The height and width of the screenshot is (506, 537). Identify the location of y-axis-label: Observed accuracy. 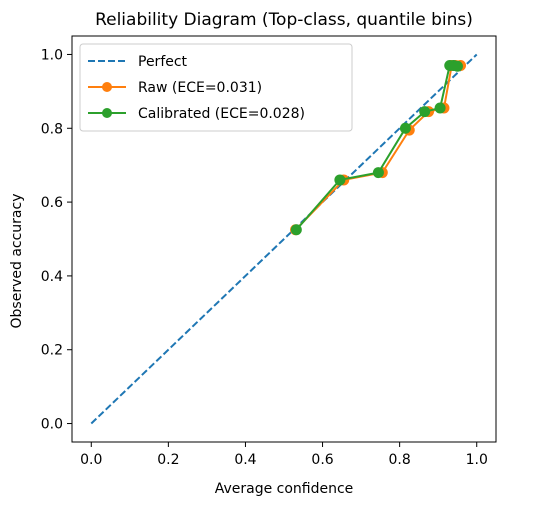
(17, 261).